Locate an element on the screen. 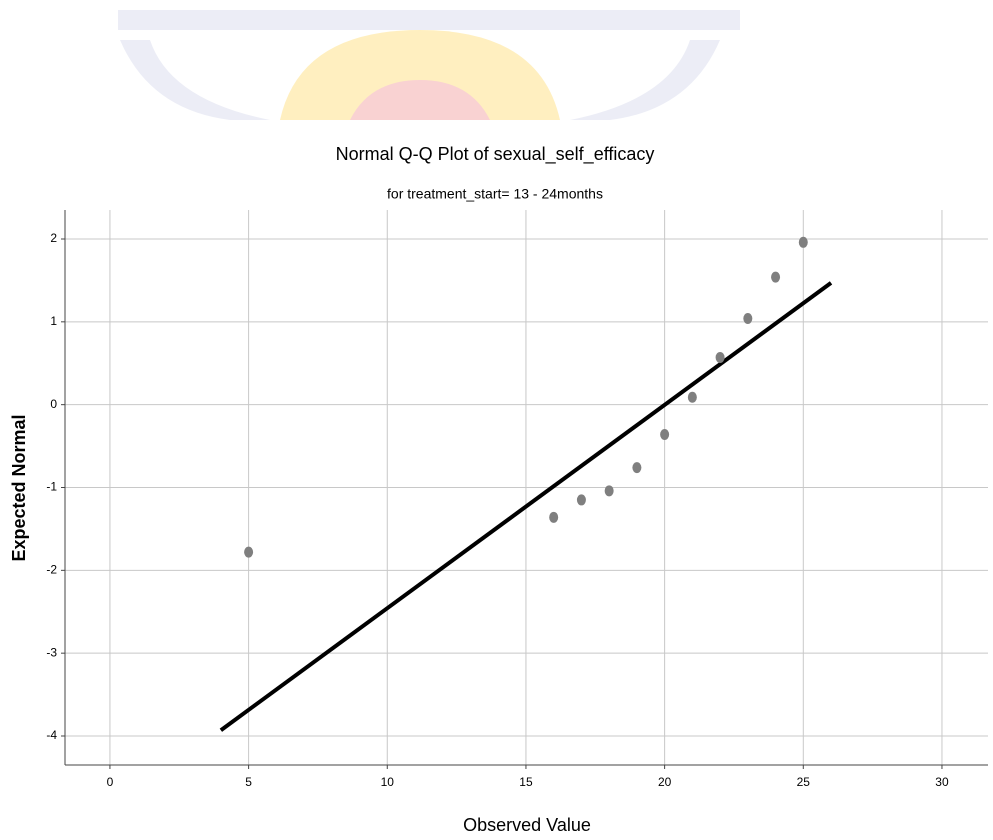 Image resolution: width=993 pixels, height=840 pixels. x-tick-label: 0 is located at coordinates (110, 782).